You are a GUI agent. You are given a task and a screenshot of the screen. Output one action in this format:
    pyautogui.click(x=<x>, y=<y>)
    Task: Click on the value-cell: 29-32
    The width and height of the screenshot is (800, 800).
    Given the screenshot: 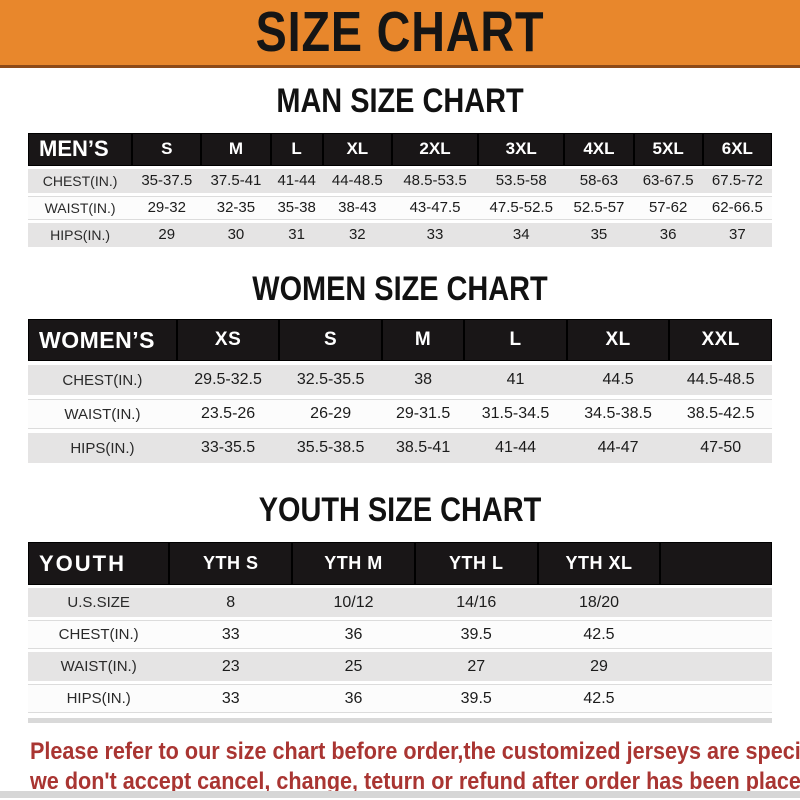 What is the action you would take?
    pyautogui.click(x=167, y=207)
    